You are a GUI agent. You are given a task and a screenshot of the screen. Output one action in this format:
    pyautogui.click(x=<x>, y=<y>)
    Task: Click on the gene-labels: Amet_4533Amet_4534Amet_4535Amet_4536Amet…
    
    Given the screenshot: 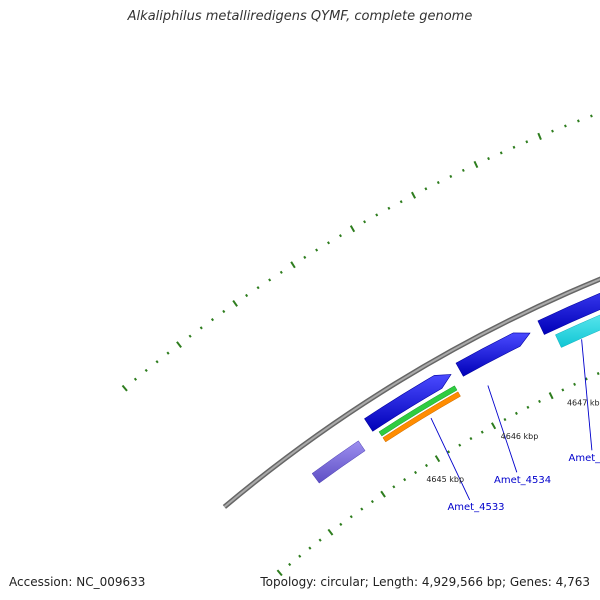 What is the action you would take?
    pyautogui.click(x=523, y=483)
    